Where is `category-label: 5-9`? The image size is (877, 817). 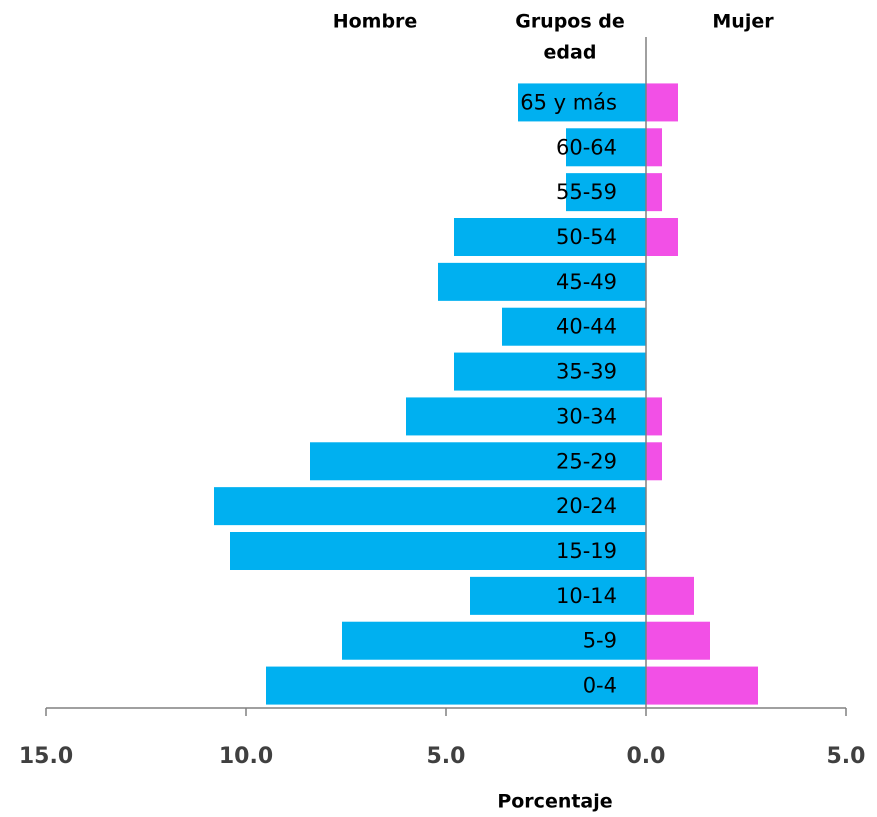
category-label: 5-9 is located at coordinates (600, 641).